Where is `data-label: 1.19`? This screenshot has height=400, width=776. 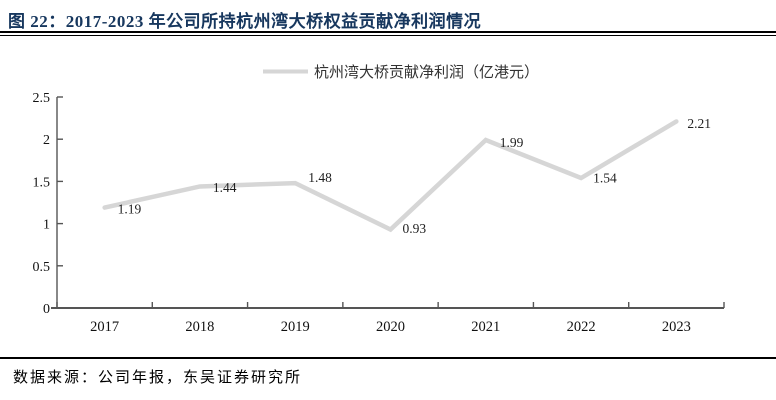 data-label: 1.19 is located at coordinates (130, 209).